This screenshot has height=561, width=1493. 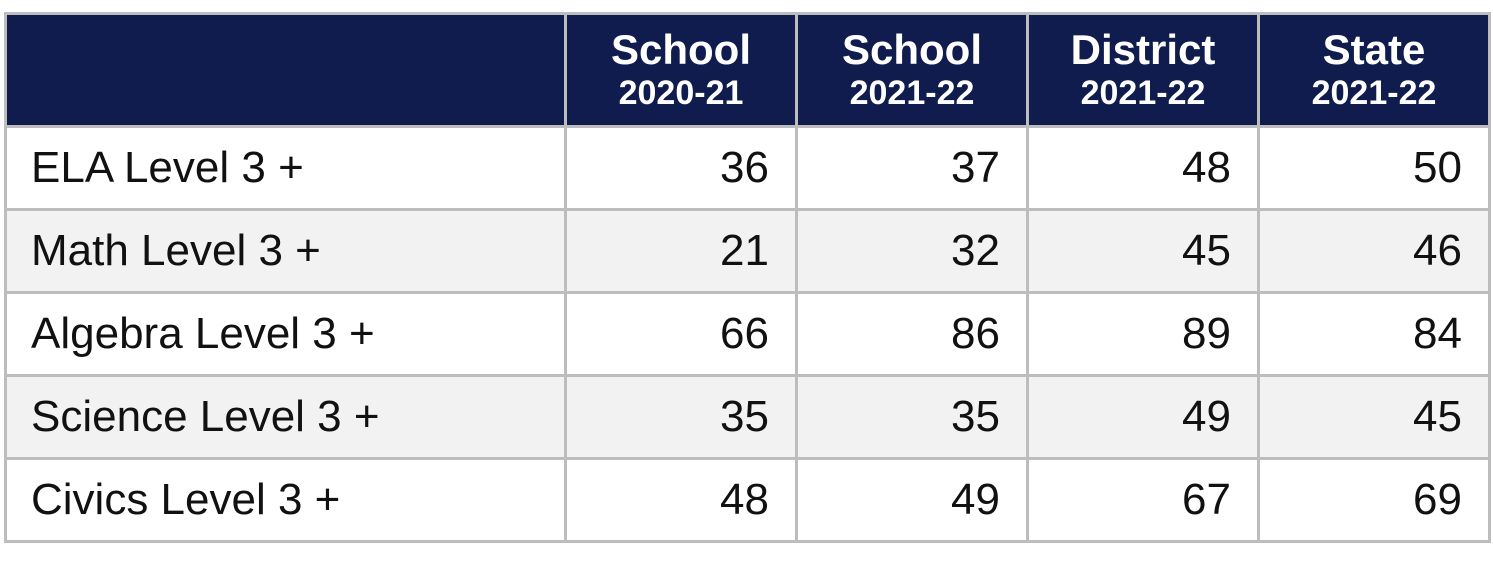 What do you see at coordinates (1143, 500) in the screenshot?
I see `value-cell: 67` at bounding box center [1143, 500].